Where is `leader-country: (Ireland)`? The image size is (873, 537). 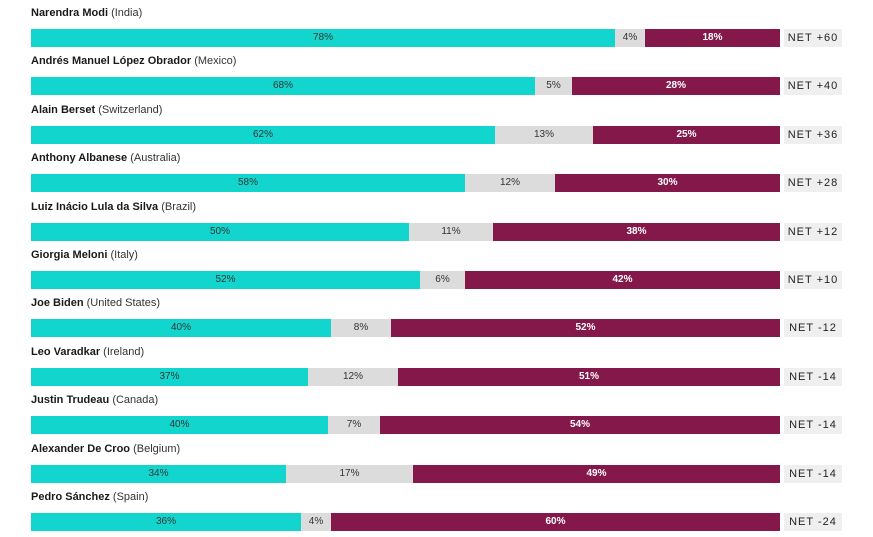 leader-country: (Ireland) is located at coordinates (124, 351).